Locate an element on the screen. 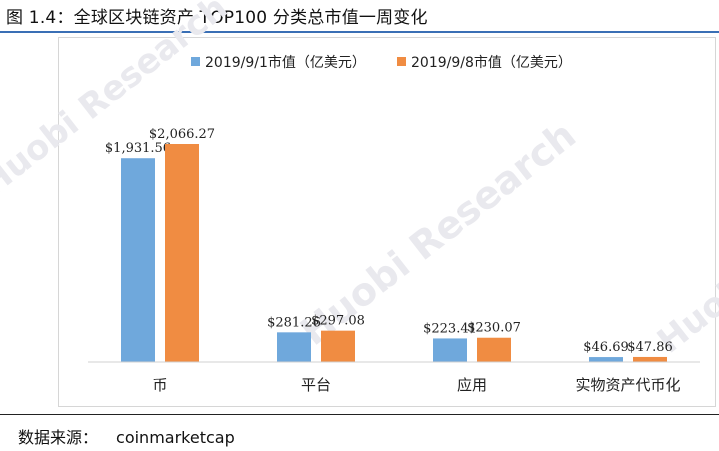 This screenshot has height=451, width=719. data-label-2-2: $230.07 is located at coordinates (494, 328).